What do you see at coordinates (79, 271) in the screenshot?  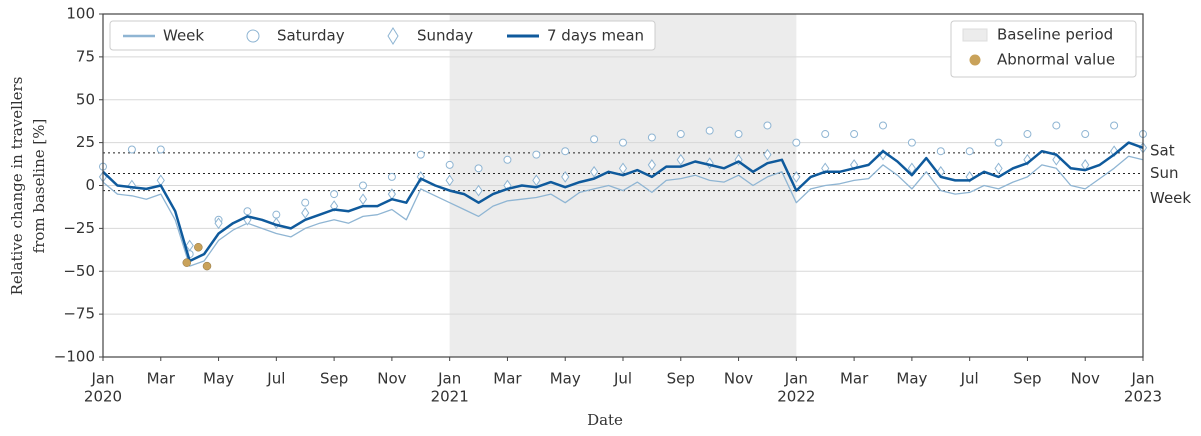 I see `y-tick-label: −50` at bounding box center [79, 271].